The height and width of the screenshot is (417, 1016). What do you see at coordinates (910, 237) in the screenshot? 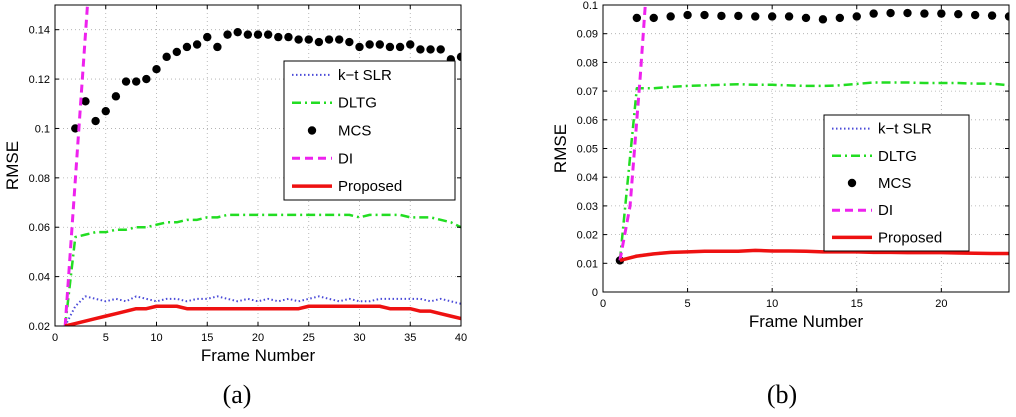
I see `legend-label-proposed: Proposed` at bounding box center [910, 237].